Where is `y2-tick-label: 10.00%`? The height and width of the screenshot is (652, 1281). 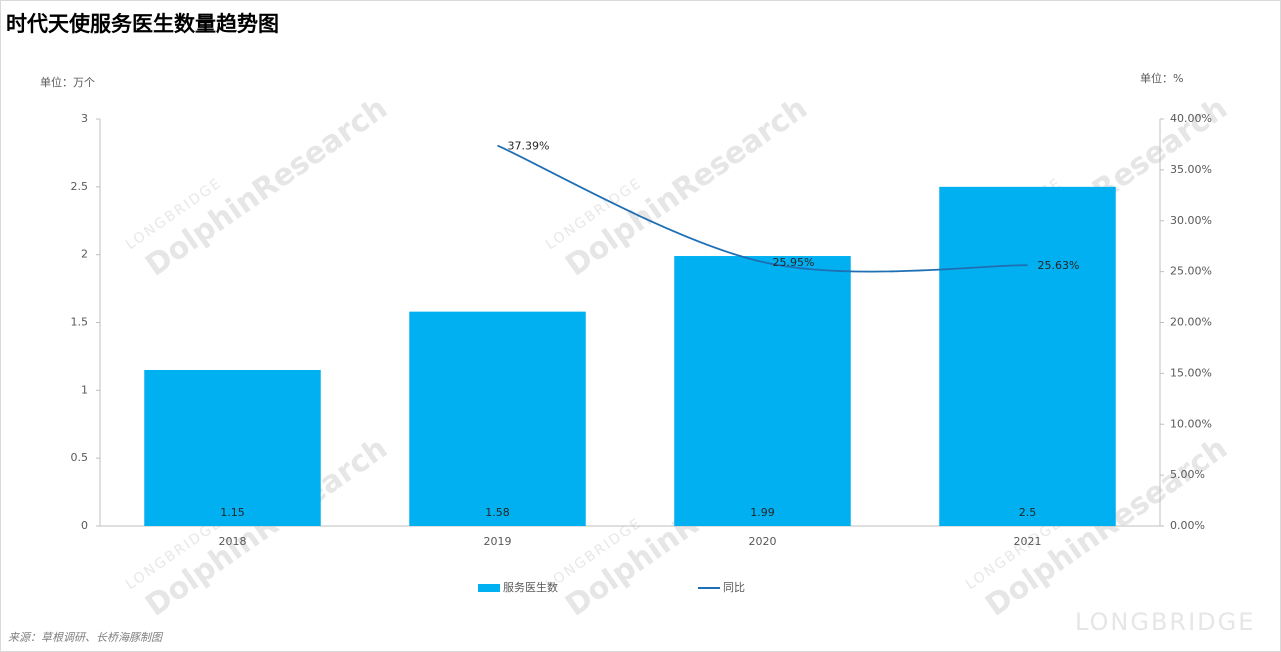 y2-tick-label: 10.00% is located at coordinates (1191, 423).